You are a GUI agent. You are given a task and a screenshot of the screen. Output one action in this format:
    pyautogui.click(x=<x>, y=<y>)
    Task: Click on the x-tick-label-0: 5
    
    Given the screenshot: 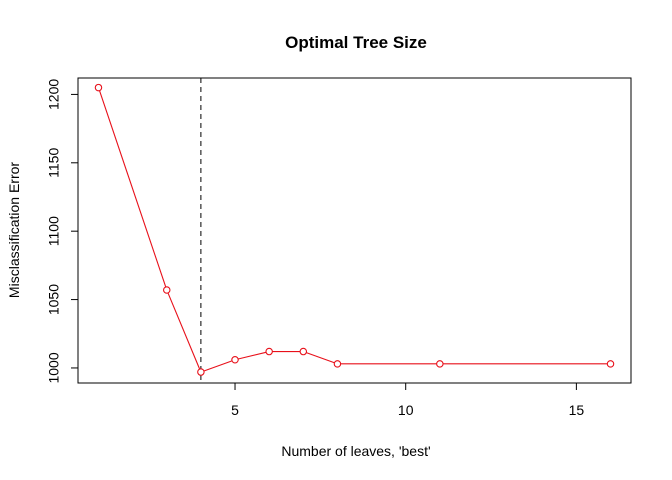 What is the action you would take?
    pyautogui.click(x=235, y=410)
    